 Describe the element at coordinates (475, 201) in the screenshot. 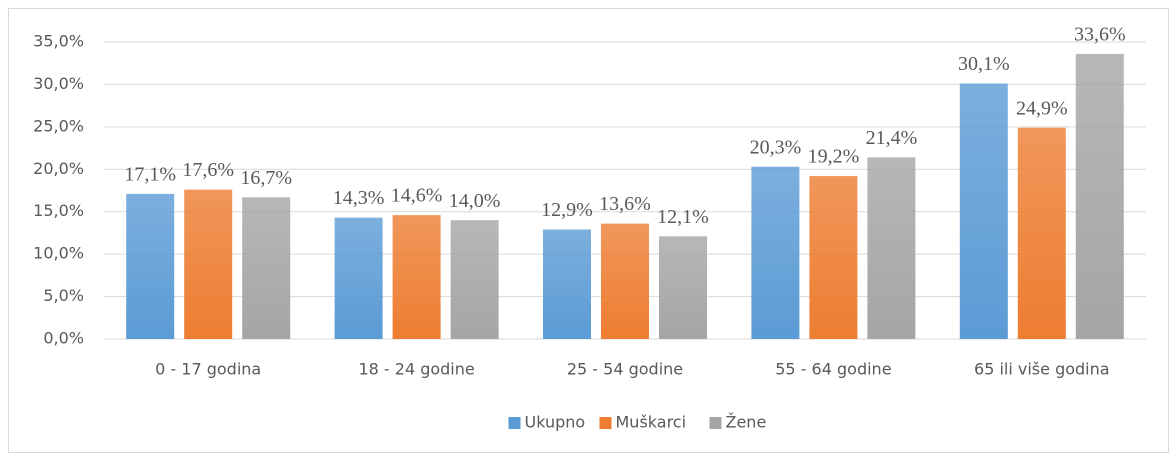

I see `value-label: 14,0%` at that location.